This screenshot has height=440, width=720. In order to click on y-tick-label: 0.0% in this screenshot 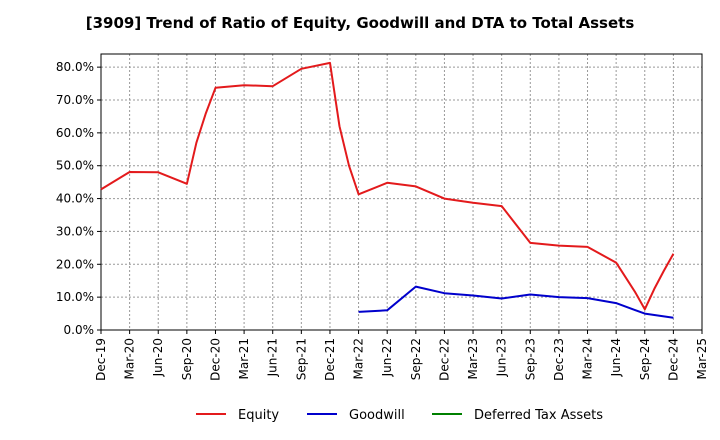, I will do `click(79, 330)`.